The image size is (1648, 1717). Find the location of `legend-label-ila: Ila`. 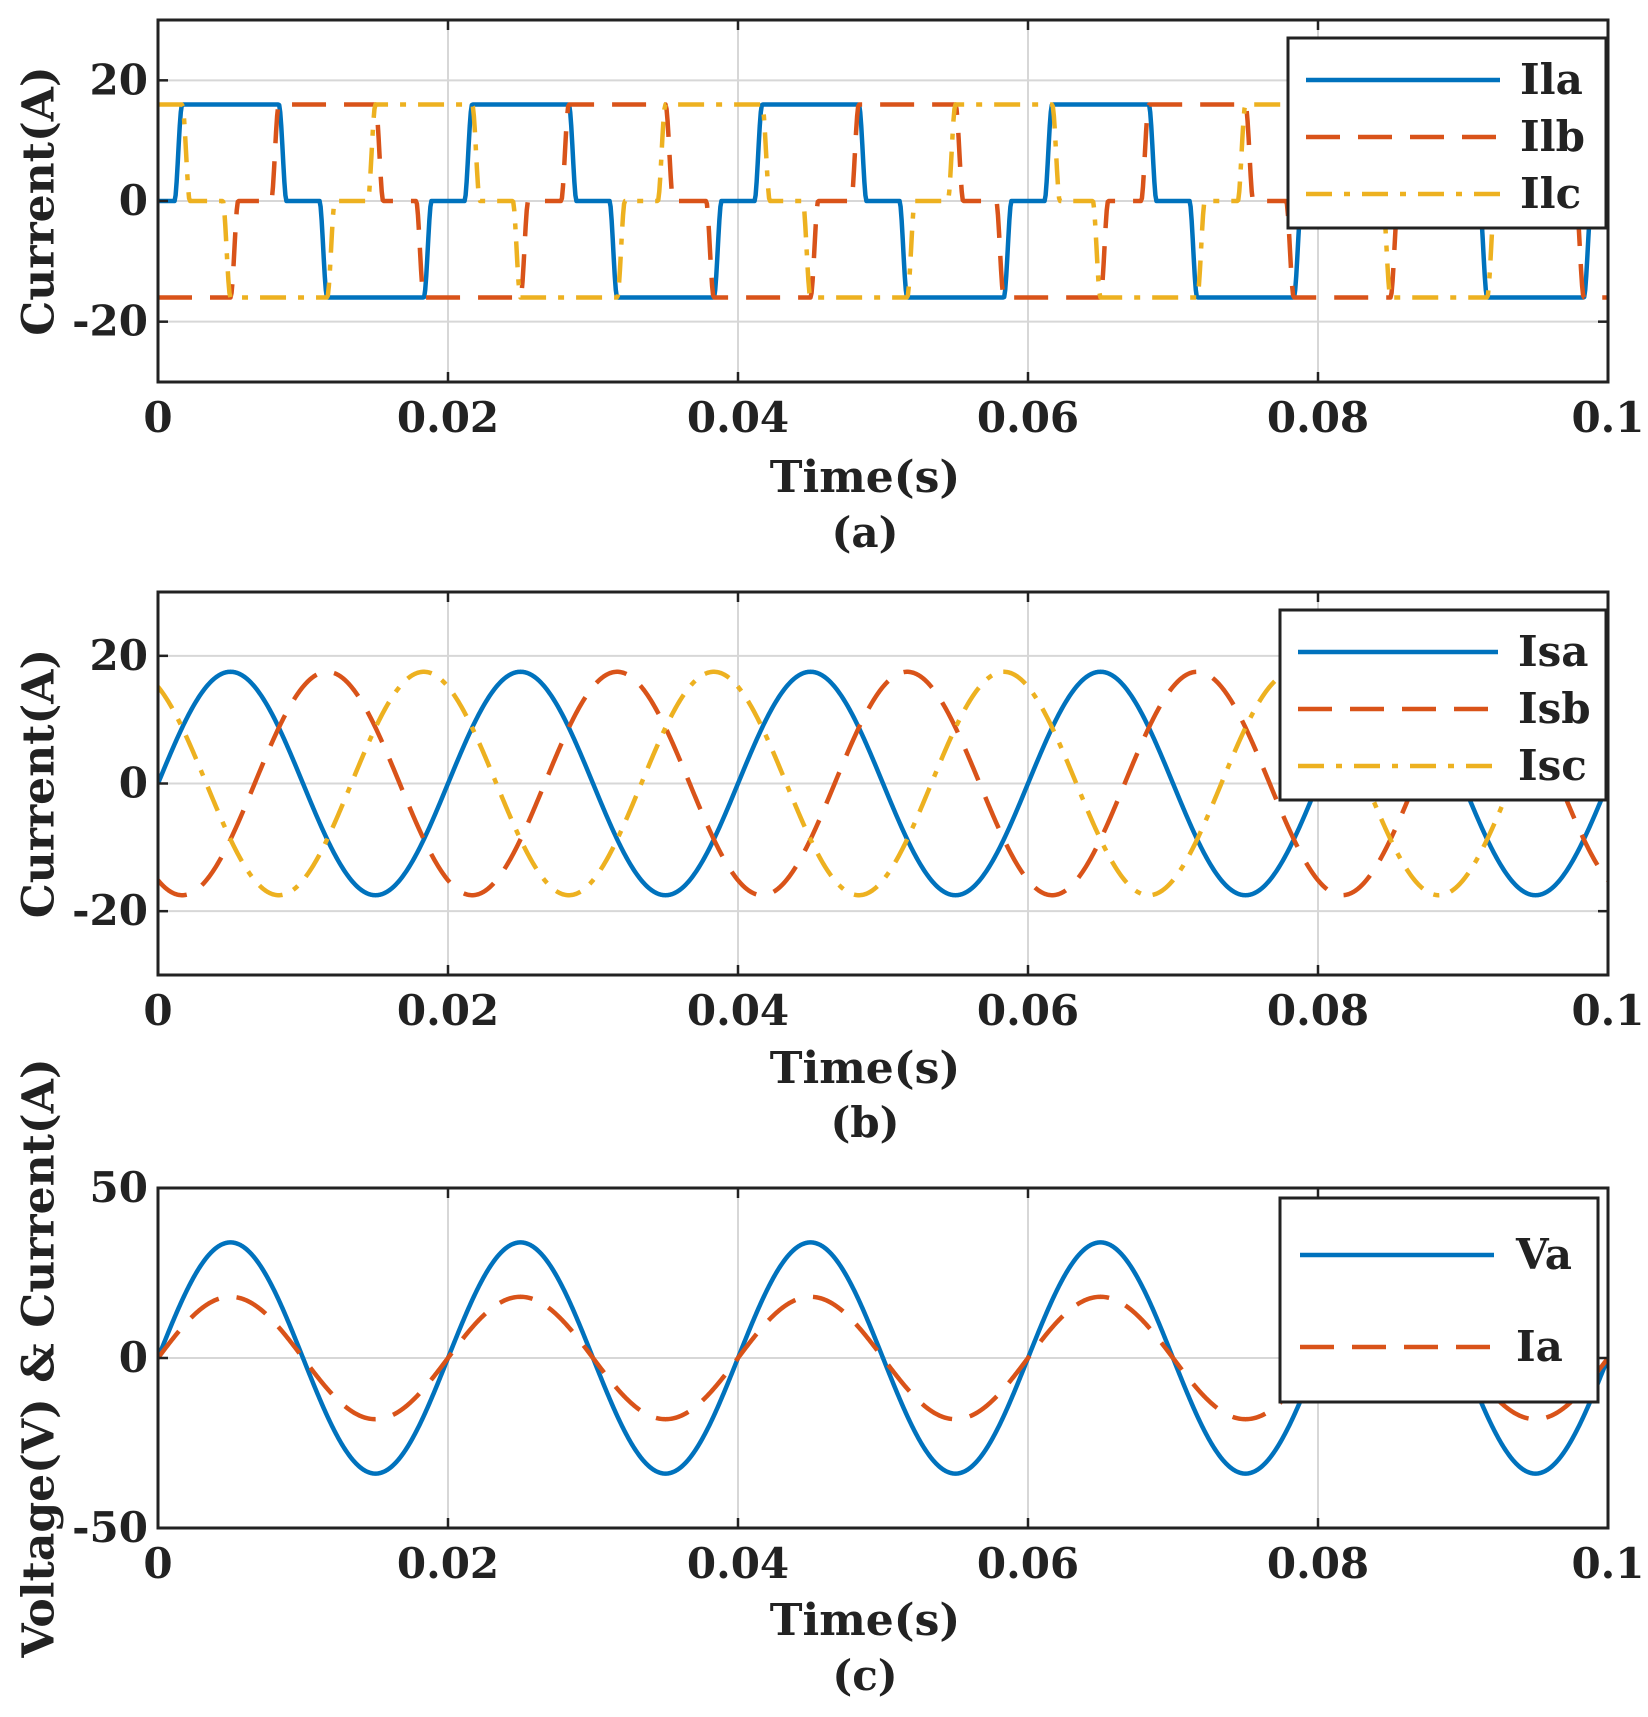

legend-label-ila: Ila is located at coordinates (1551, 79).